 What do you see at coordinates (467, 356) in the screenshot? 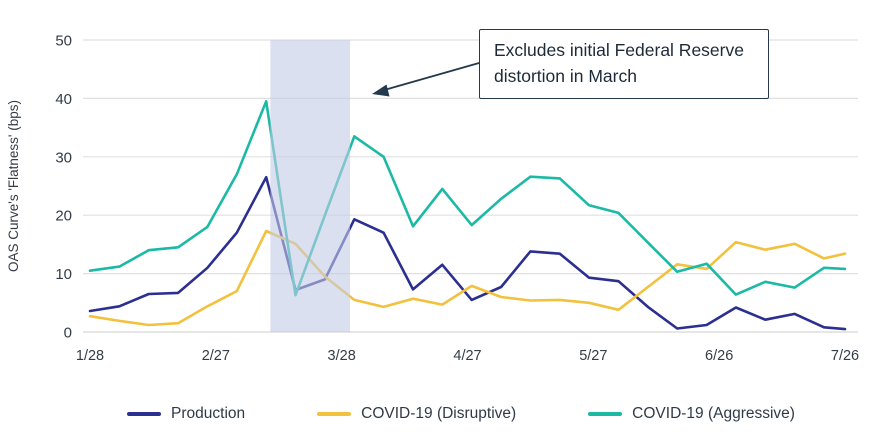
I see `x-tick-label: 4/27` at bounding box center [467, 356].